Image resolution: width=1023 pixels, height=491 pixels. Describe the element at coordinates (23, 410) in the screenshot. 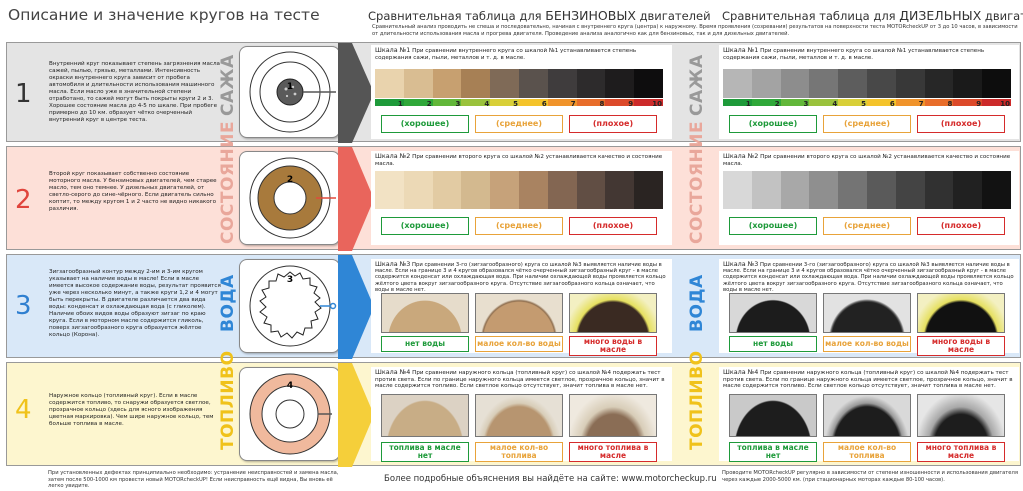

I see `row-number: 4` at that location.